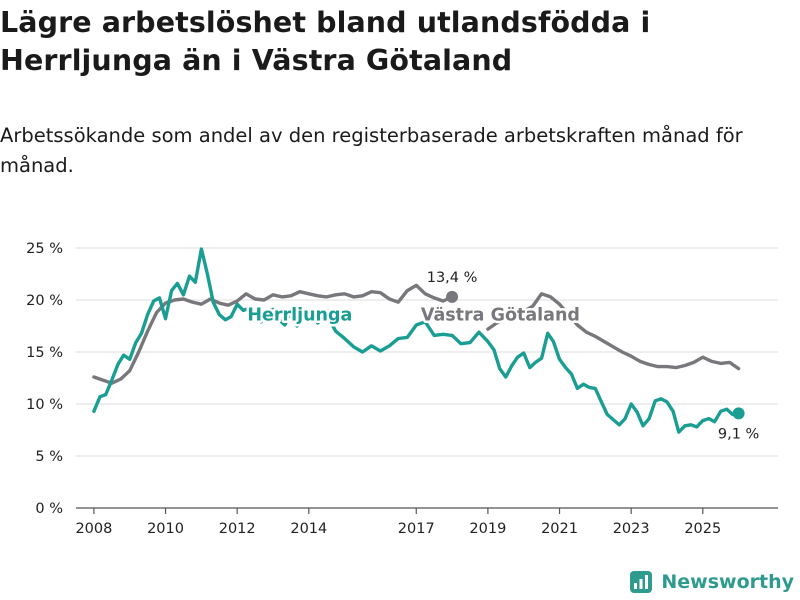  I want to click on y-tick-label: 0 %, so click(49, 509).